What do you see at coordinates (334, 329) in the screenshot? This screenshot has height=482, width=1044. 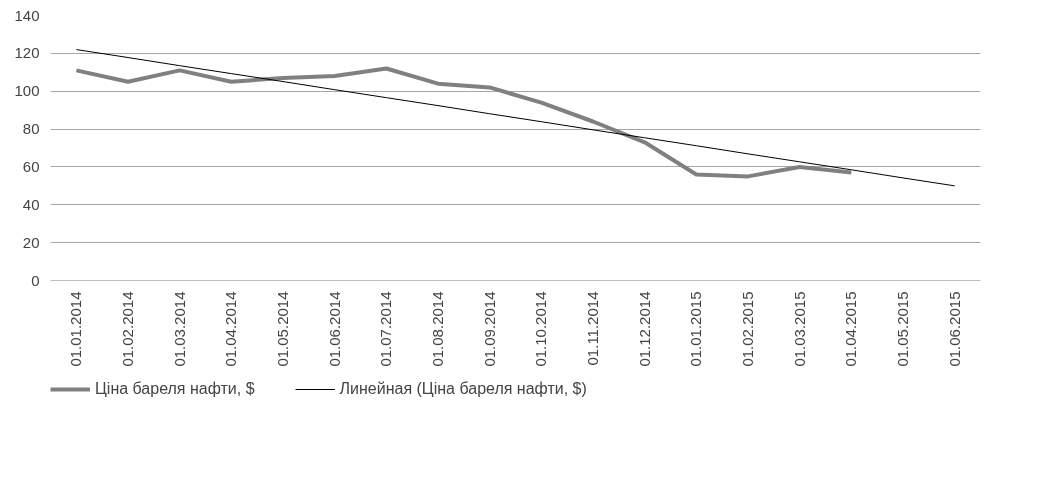 I see `x-tick-label: 01.06.2014` at bounding box center [334, 329].